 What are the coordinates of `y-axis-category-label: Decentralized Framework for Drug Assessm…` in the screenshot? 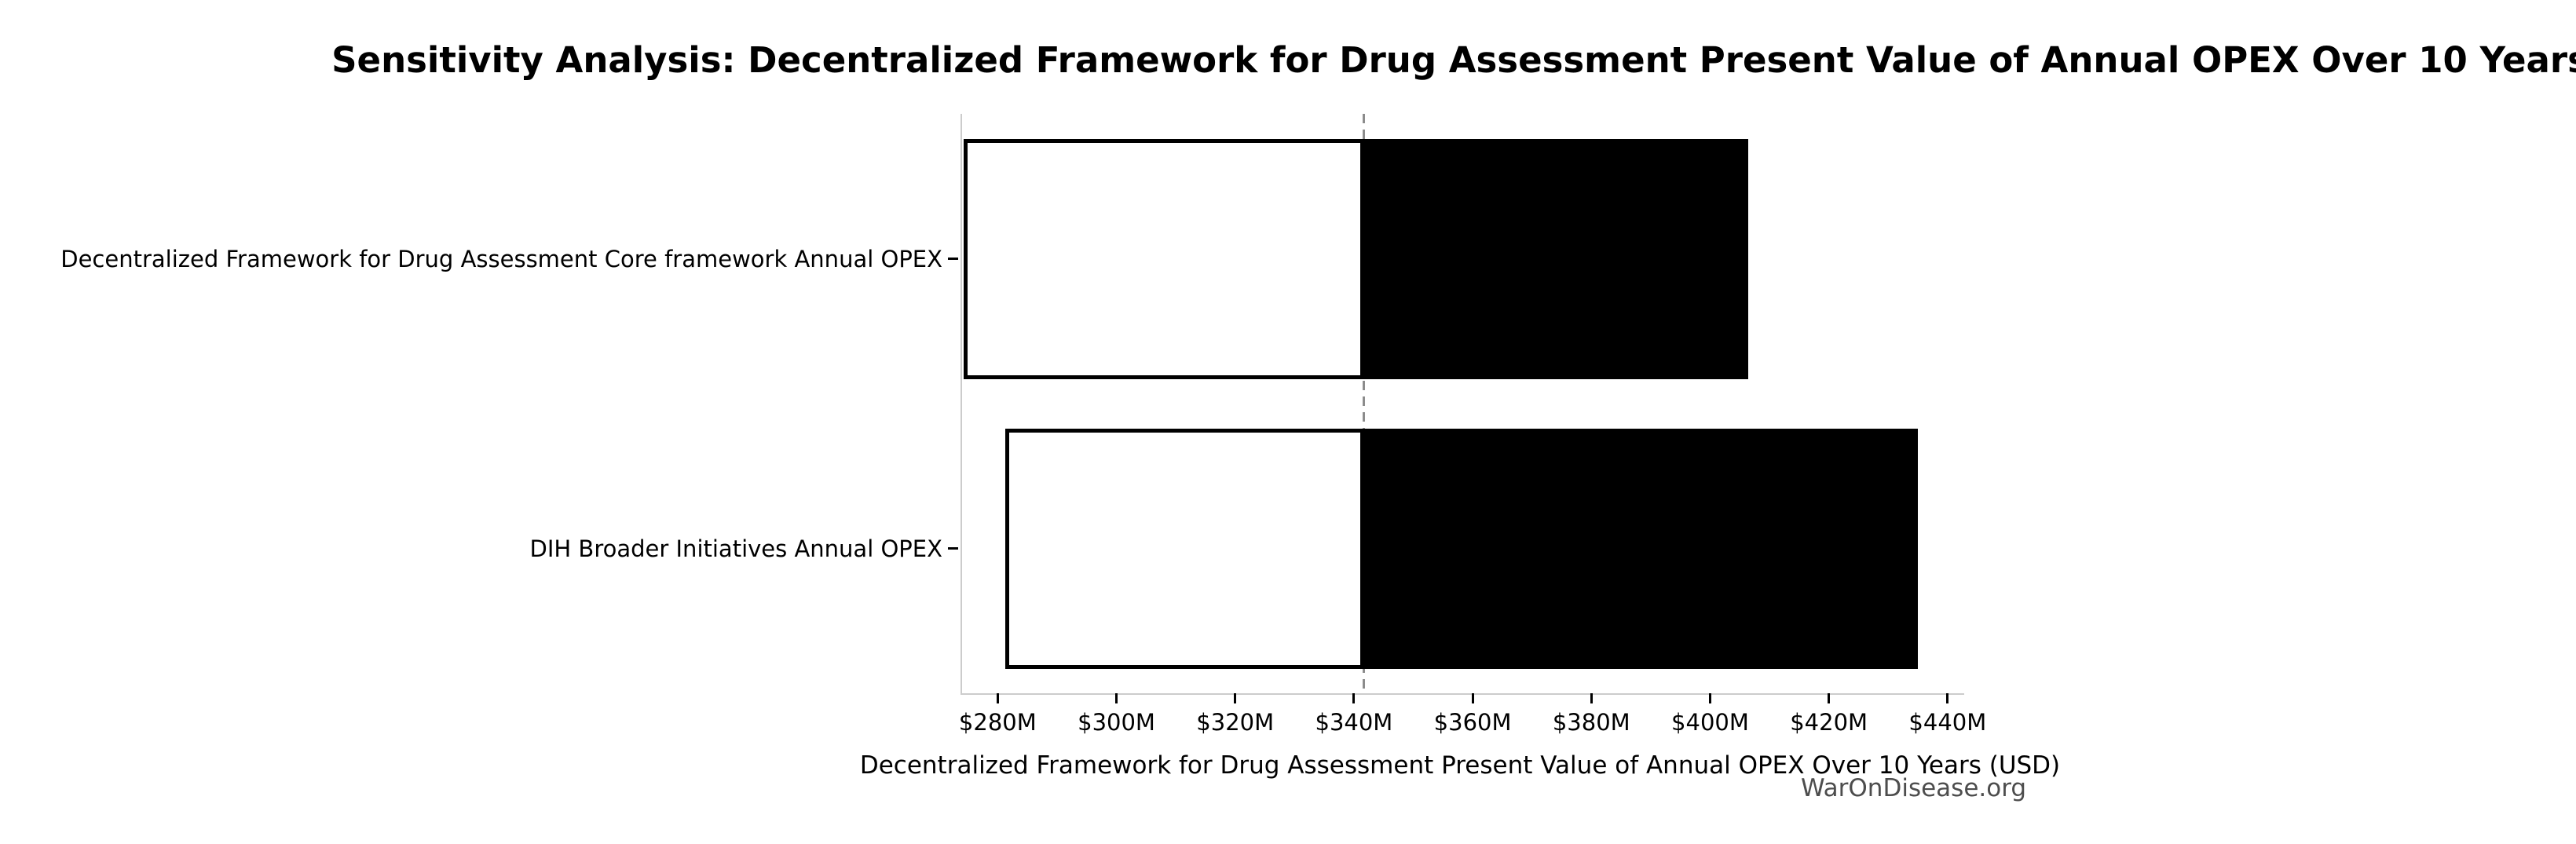 It's located at (501, 258).